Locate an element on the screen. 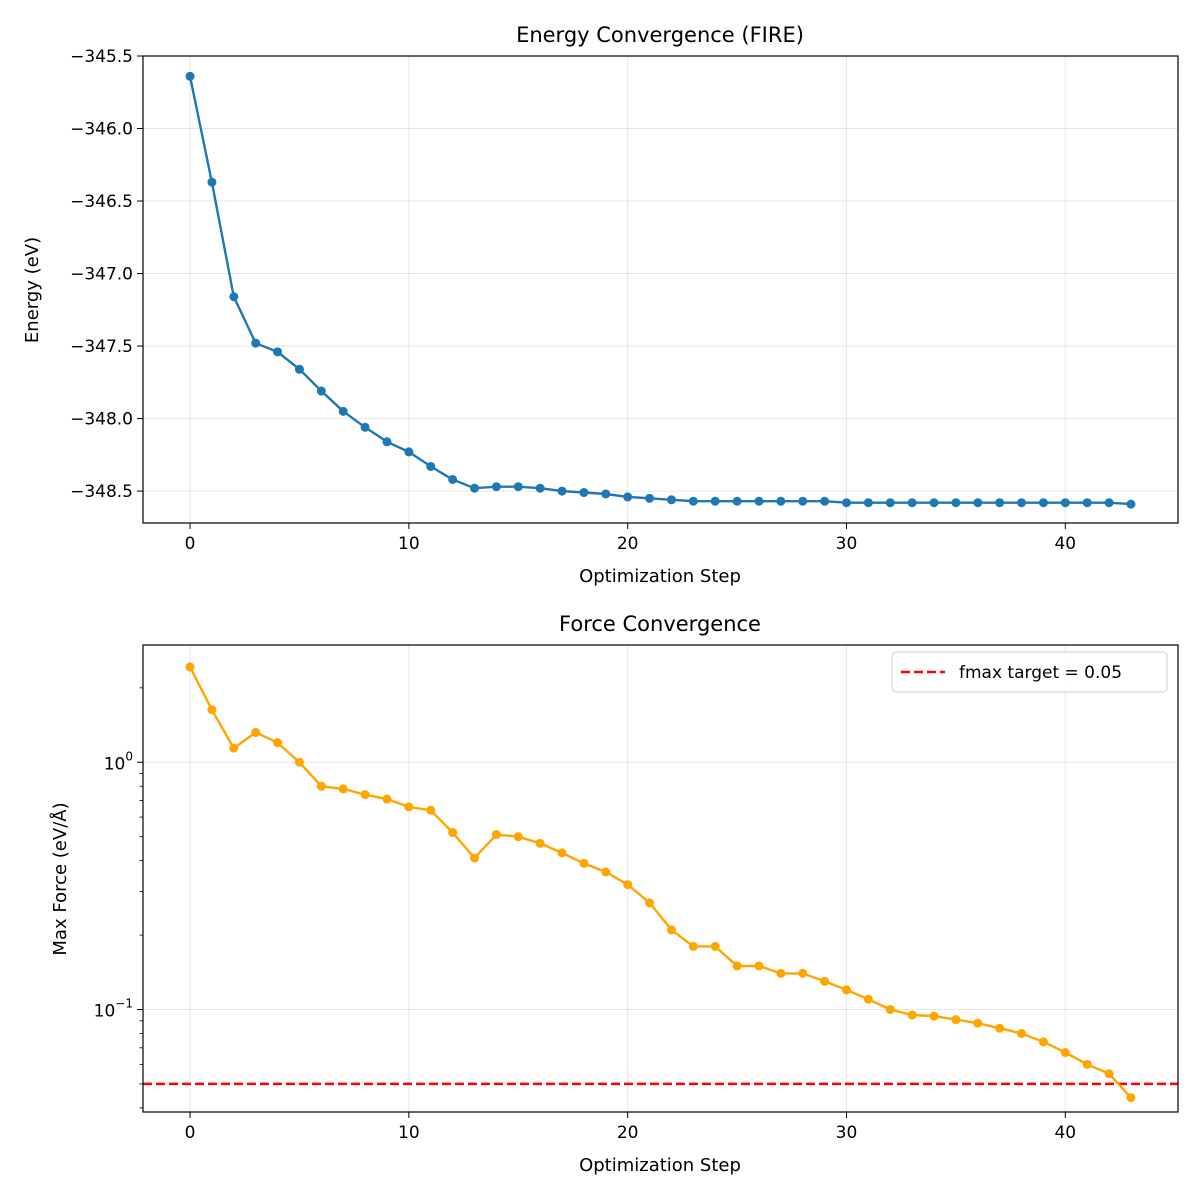 This screenshot has height=1200, width=1200. energy-chart-title: Energy Convergence (FIRE) is located at coordinates (660, 35).